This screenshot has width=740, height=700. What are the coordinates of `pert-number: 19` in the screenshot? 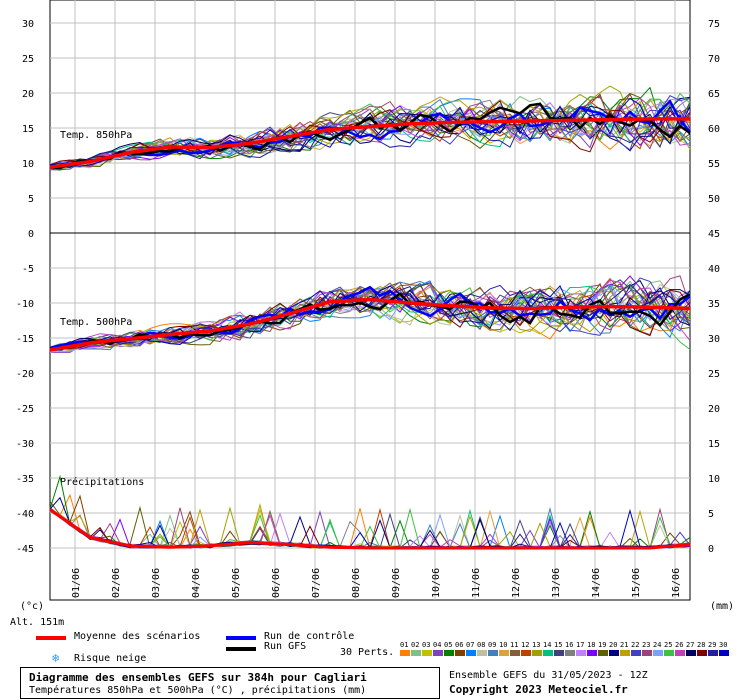 It's located at (602, 645).